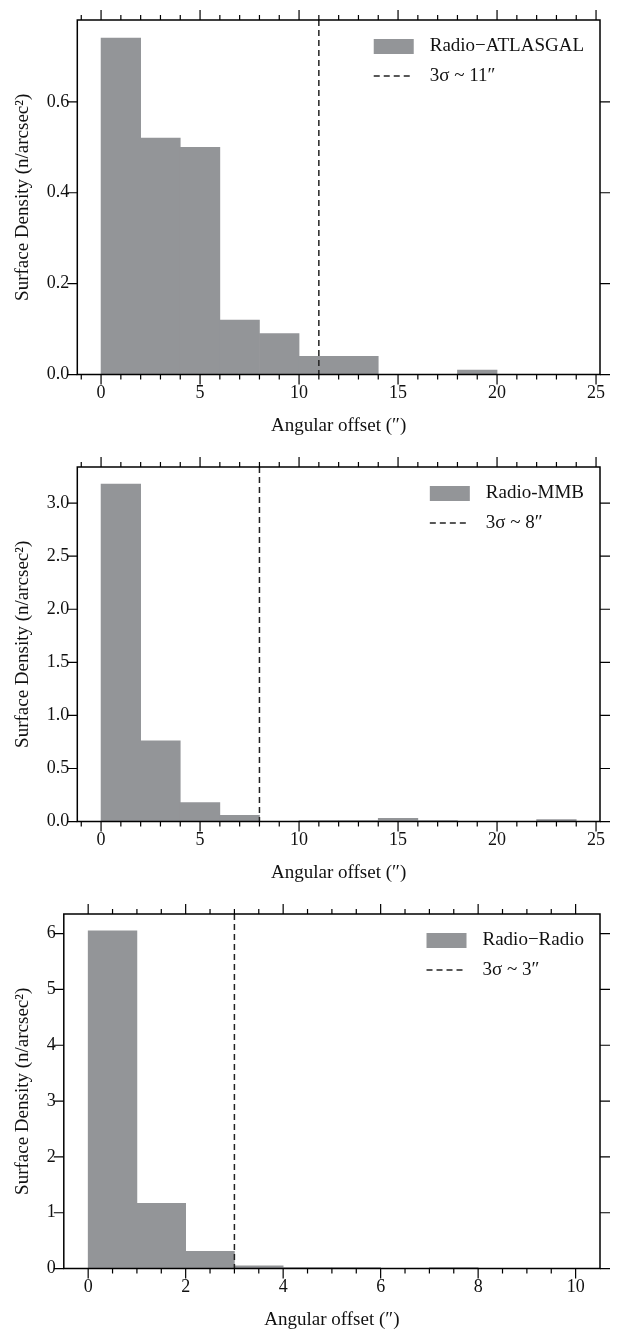 The width and height of the screenshot is (624, 1343). I want to click on ref-line-label: 3σ ~ 11″, so click(462, 74).